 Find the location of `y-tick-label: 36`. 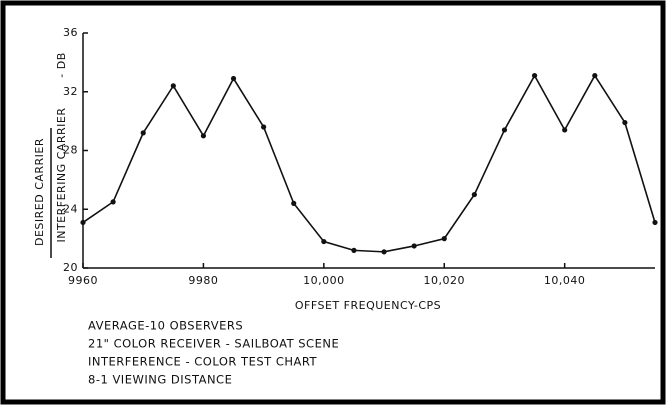

y-tick-label: 36 is located at coordinates (70, 32).